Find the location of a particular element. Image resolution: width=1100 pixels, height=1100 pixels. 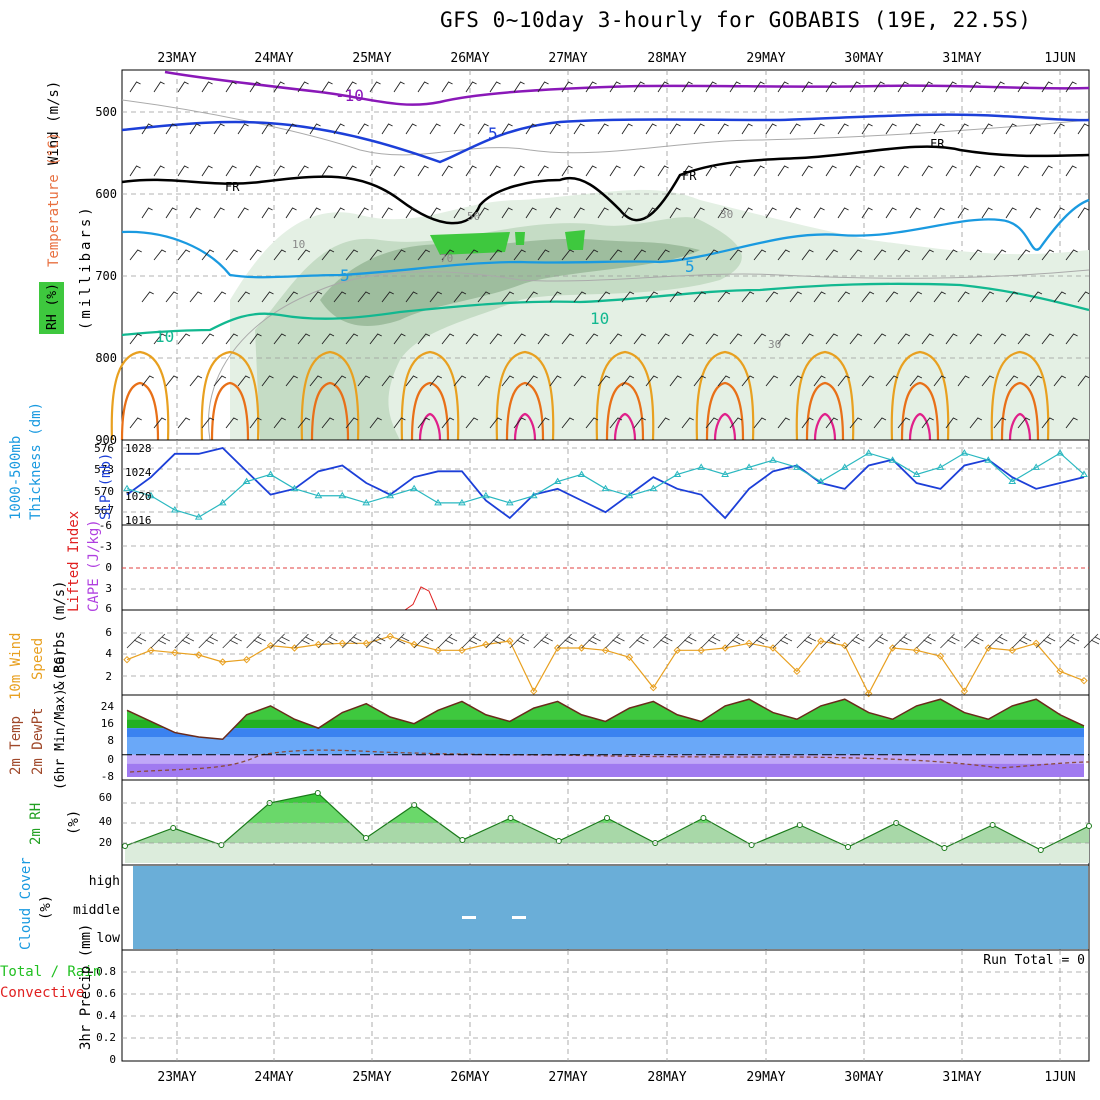

date-label-top: 29MAY is located at coordinates (765, 58).